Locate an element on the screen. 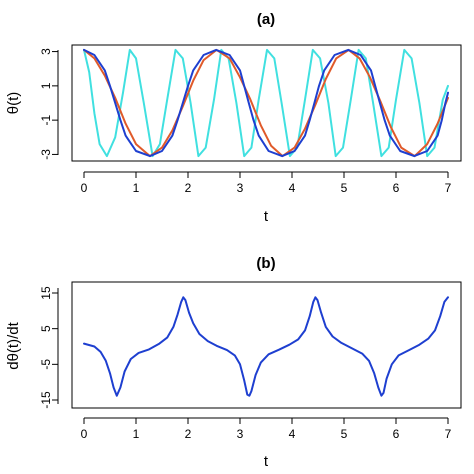  panel-a-x-tick-label: 5 is located at coordinates (344, 188).